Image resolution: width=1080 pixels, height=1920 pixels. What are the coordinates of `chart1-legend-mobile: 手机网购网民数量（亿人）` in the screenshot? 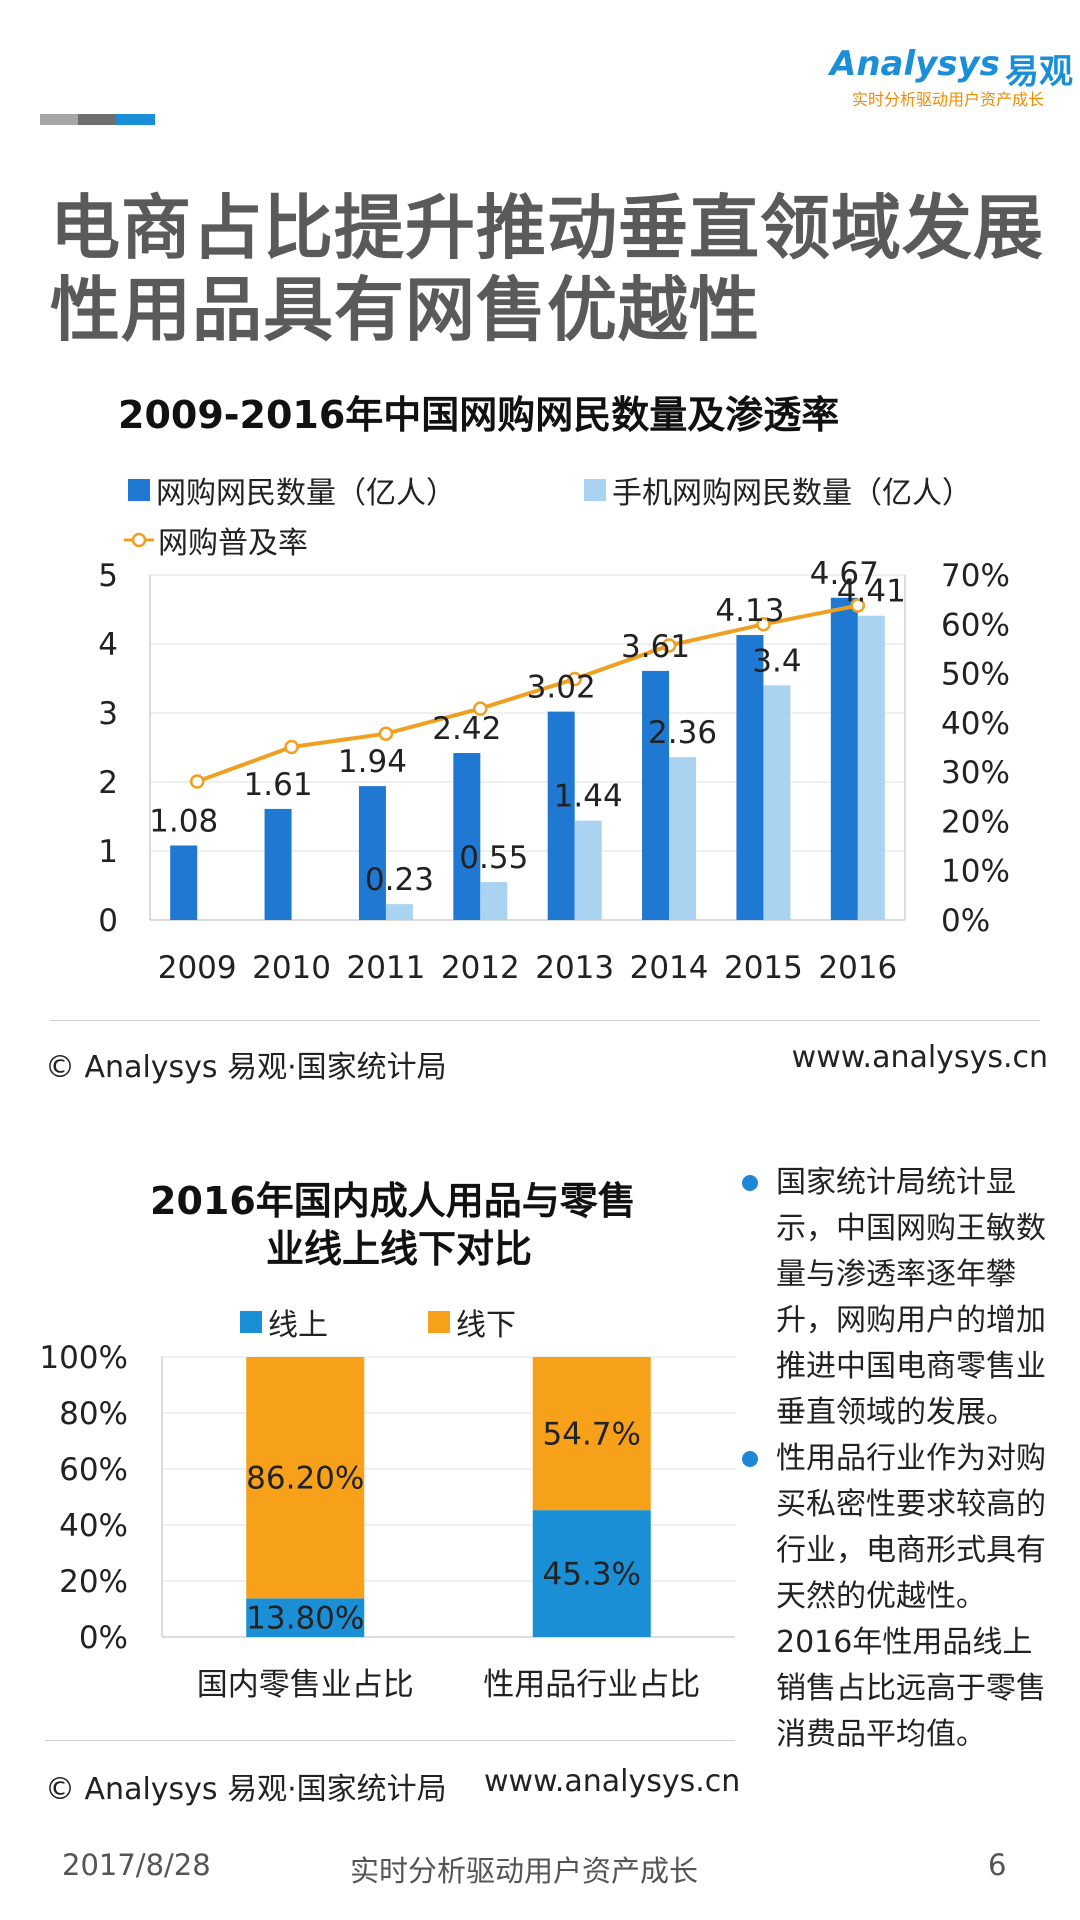 It's located at (778, 490).